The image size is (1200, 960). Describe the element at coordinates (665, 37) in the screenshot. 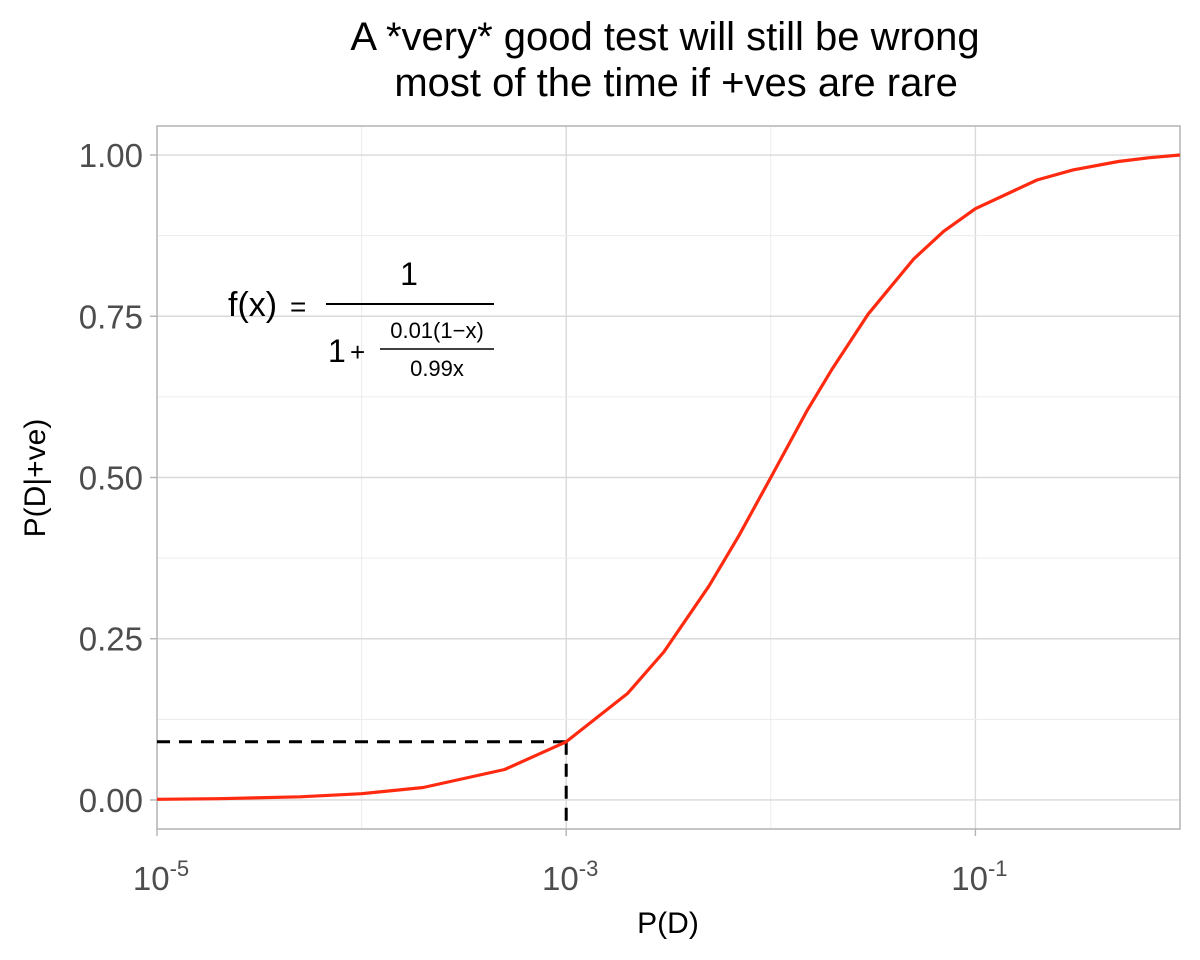

I see `chart-title-line-1: A *very* good test will still be wrong` at that location.